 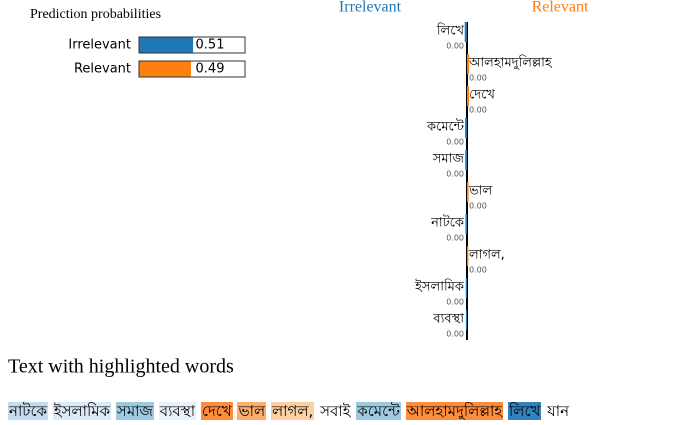 What do you see at coordinates (560, 8) in the screenshot?
I see `class-name: Relevant` at bounding box center [560, 8].